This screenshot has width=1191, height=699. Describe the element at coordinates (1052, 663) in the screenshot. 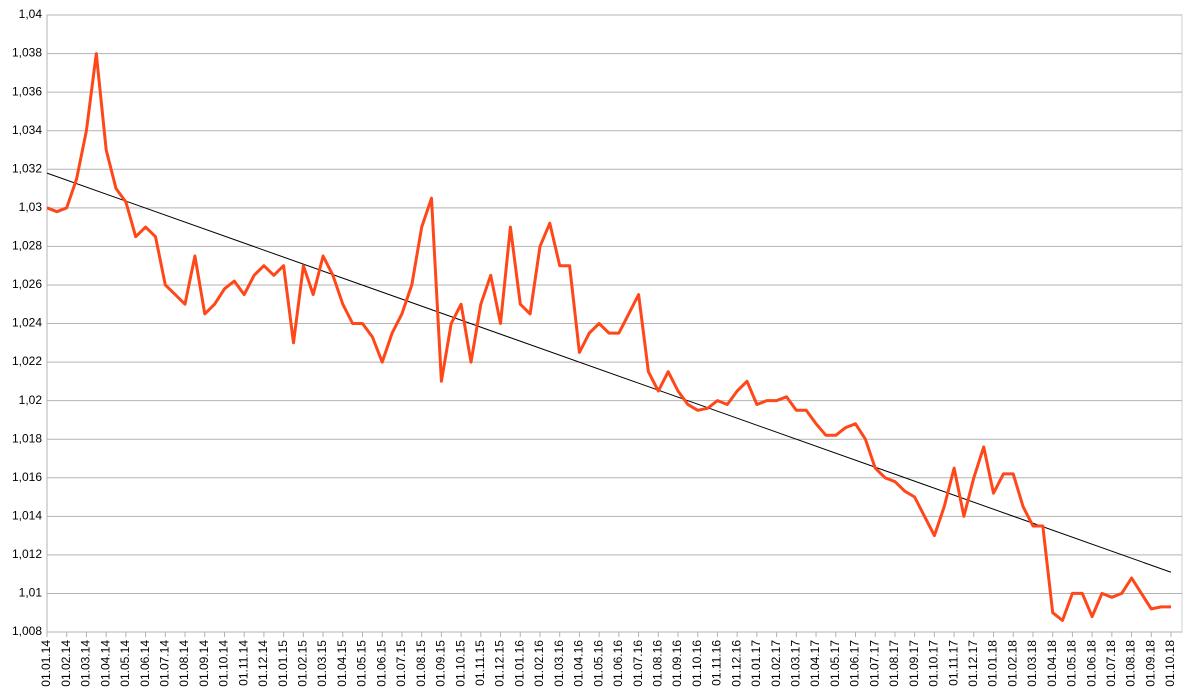

I see `x-tick-label: 01.04.18` at that location.